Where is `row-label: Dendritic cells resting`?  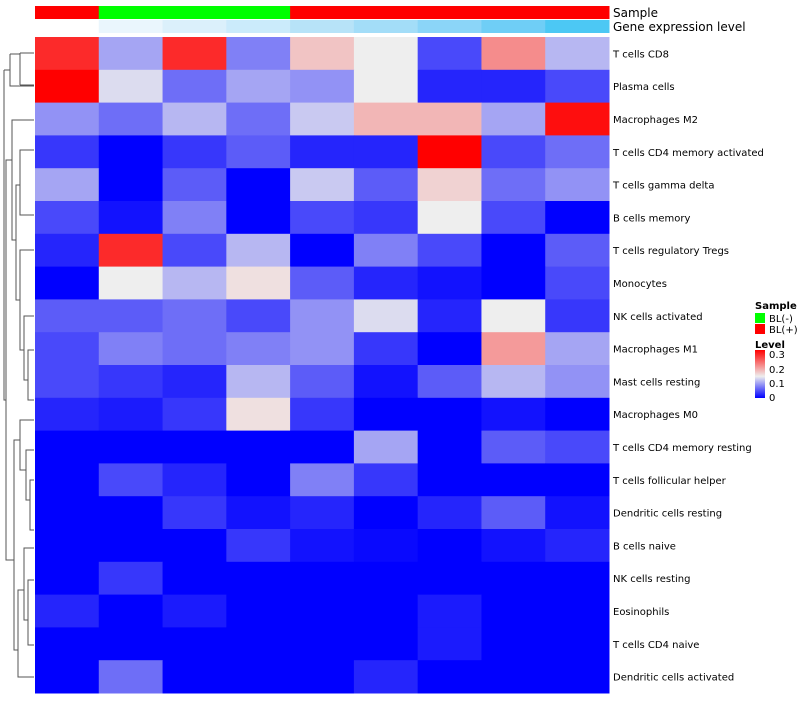 row-label: Dendritic cells resting is located at coordinates (667, 514).